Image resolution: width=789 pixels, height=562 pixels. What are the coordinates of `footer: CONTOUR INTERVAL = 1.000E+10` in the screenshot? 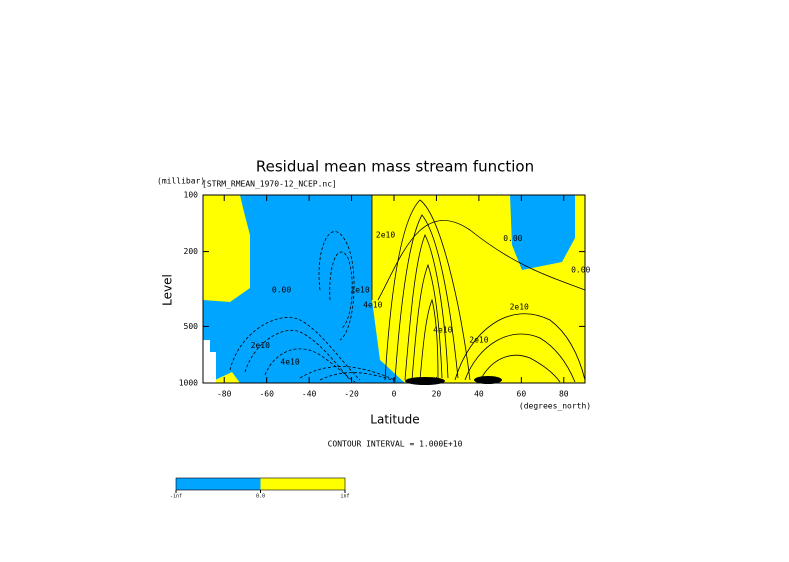 It's located at (395, 444).